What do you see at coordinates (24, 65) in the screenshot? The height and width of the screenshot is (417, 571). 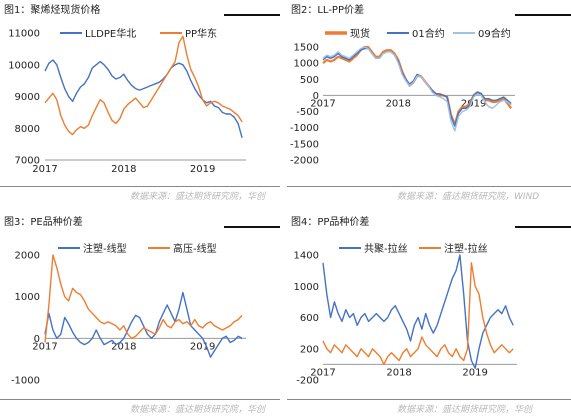 I see `y-tick-label: 10000` at bounding box center [24, 65].